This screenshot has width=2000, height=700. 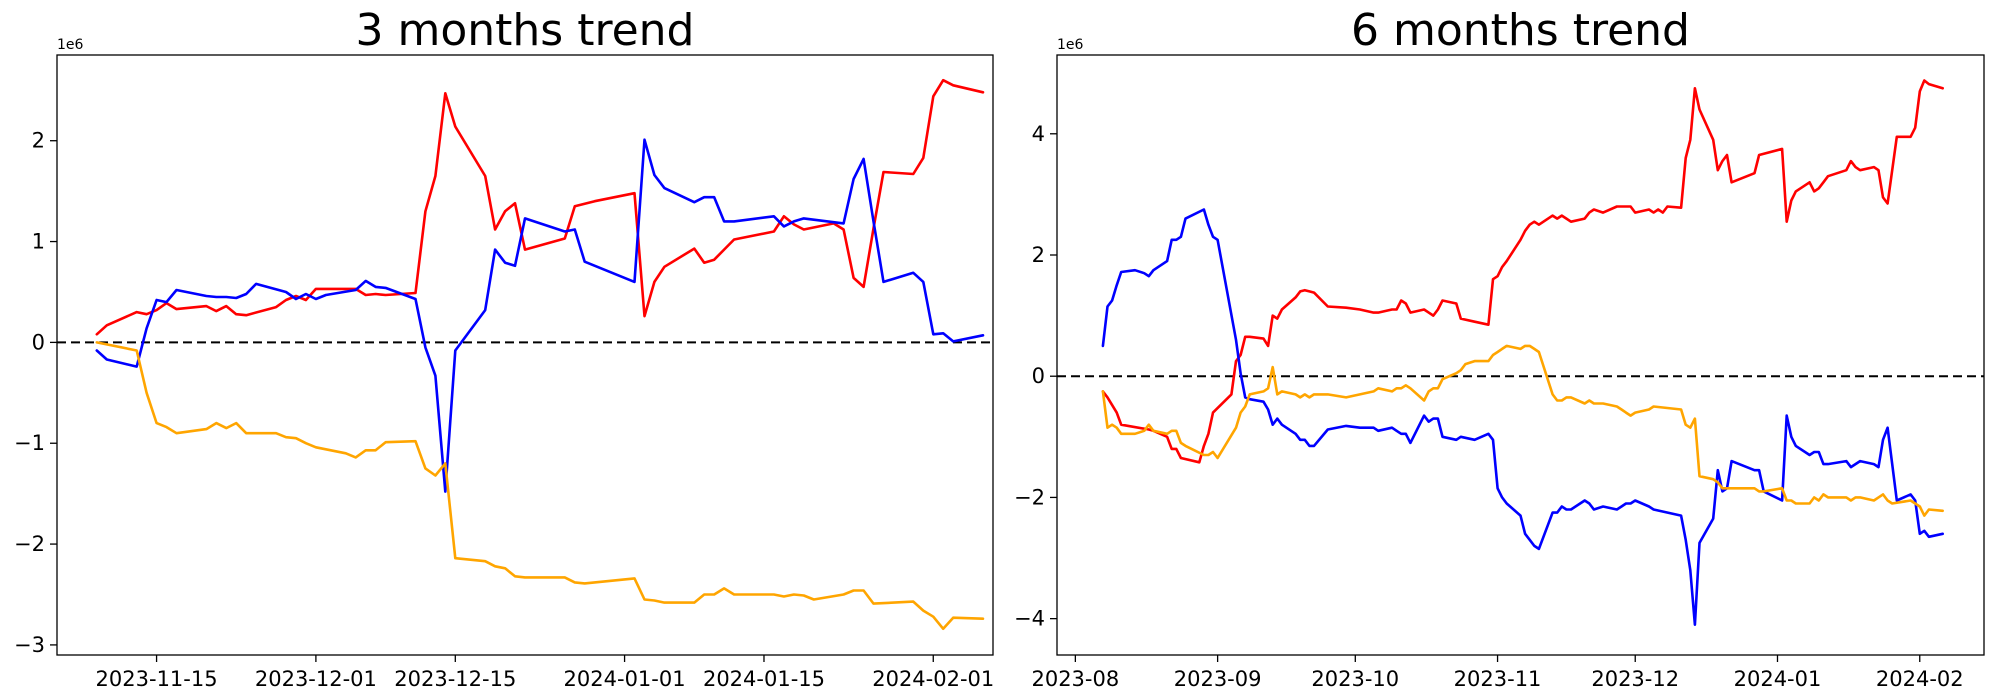 What do you see at coordinates (29, 443) in the screenshot?
I see `chart-0-y-tick-label: −1` at bounding box center [29, 443].